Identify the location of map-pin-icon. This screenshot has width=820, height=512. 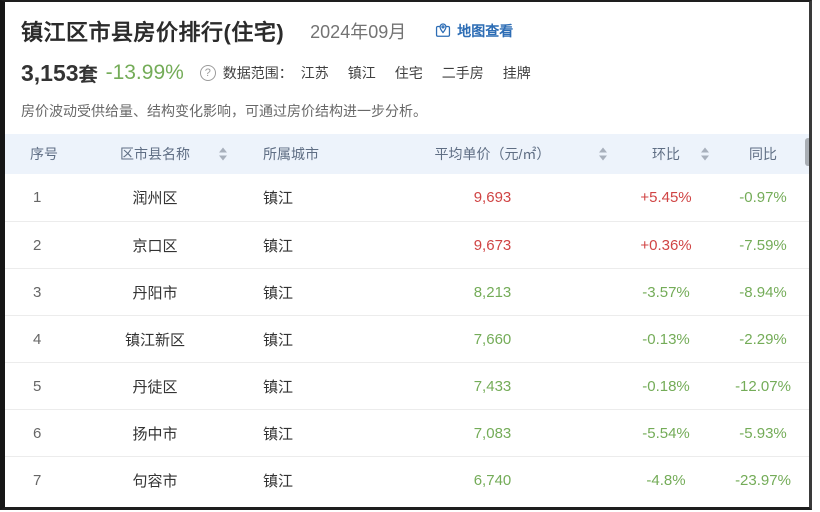
(443, 31).